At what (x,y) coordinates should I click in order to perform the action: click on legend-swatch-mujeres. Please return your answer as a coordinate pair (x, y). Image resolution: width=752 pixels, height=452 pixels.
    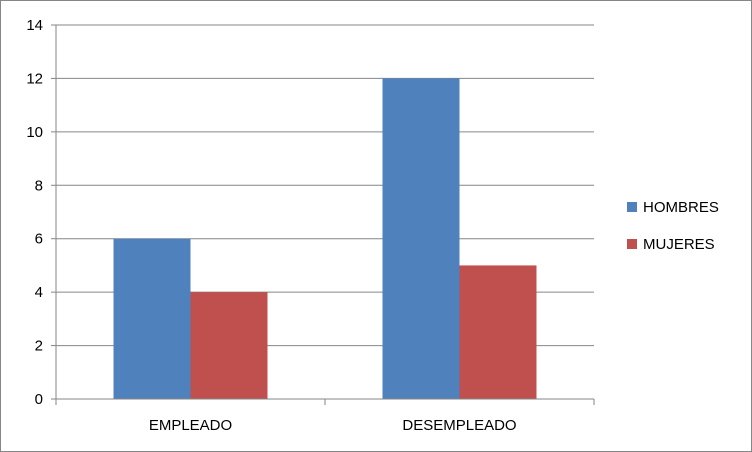
    Looking at the image, I should click on (632, 244).